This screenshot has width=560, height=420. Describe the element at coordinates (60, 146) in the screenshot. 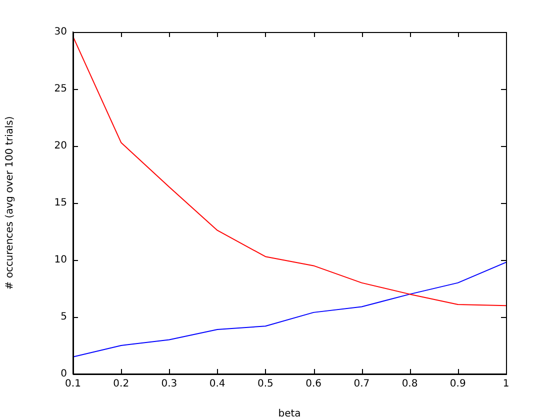

I see `y-tick-label: 20` at that location.